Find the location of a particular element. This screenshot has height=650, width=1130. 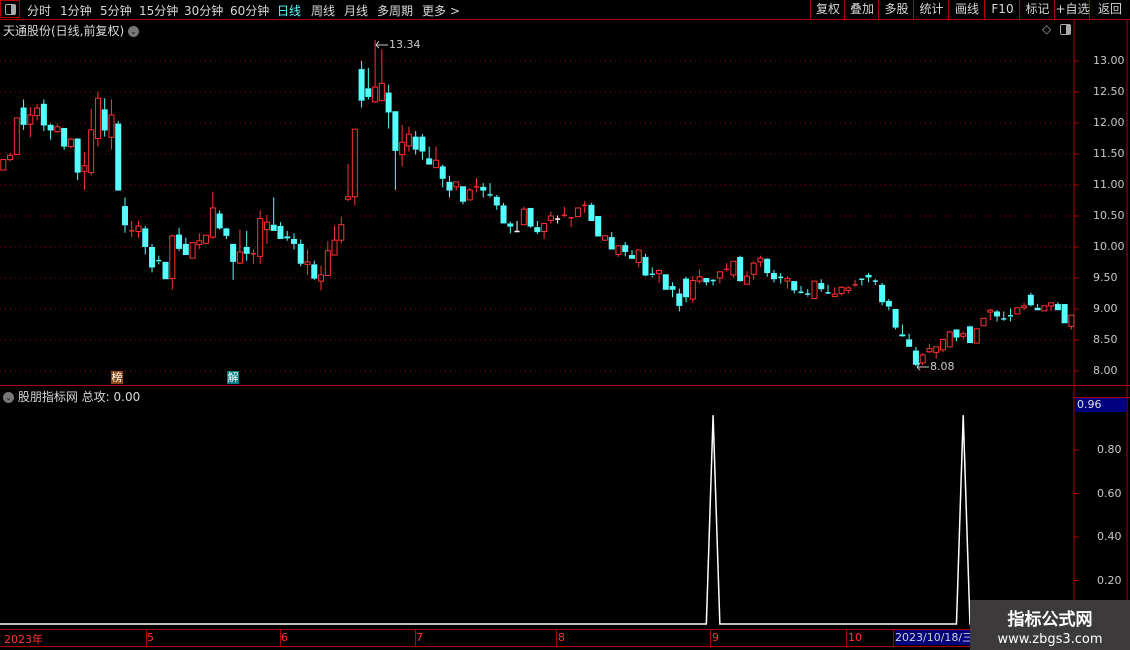

multi-stock-button: 多股 is located at coordinates (896, 9).